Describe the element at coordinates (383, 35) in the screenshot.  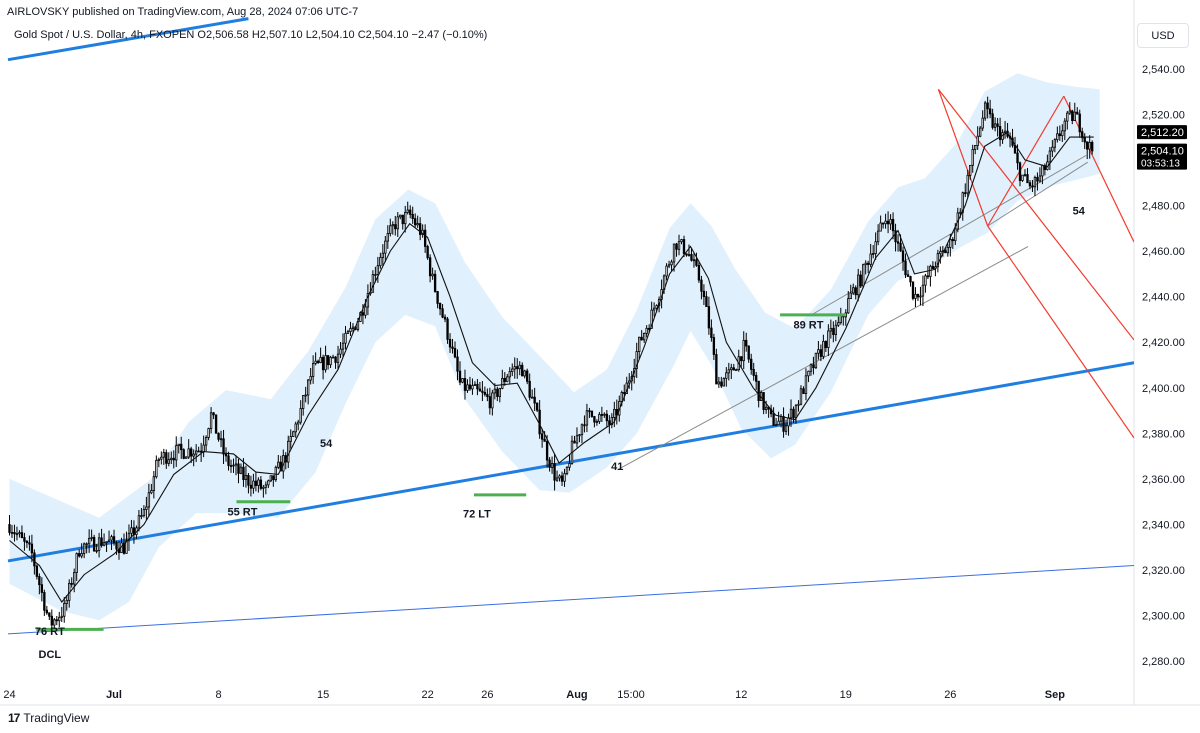
I see `ohlc-close: C2,504.10` at that location.